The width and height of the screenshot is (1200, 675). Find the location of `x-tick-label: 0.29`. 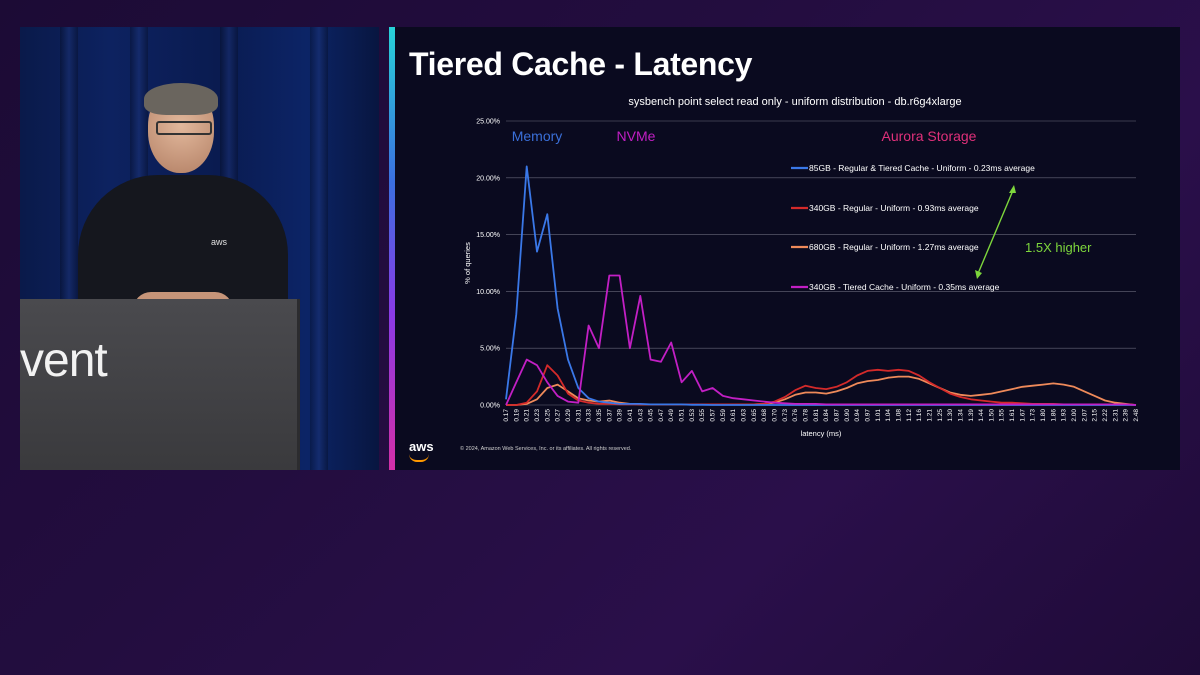

x-tick-label: 0.29 is located at coordinates (568, 415).